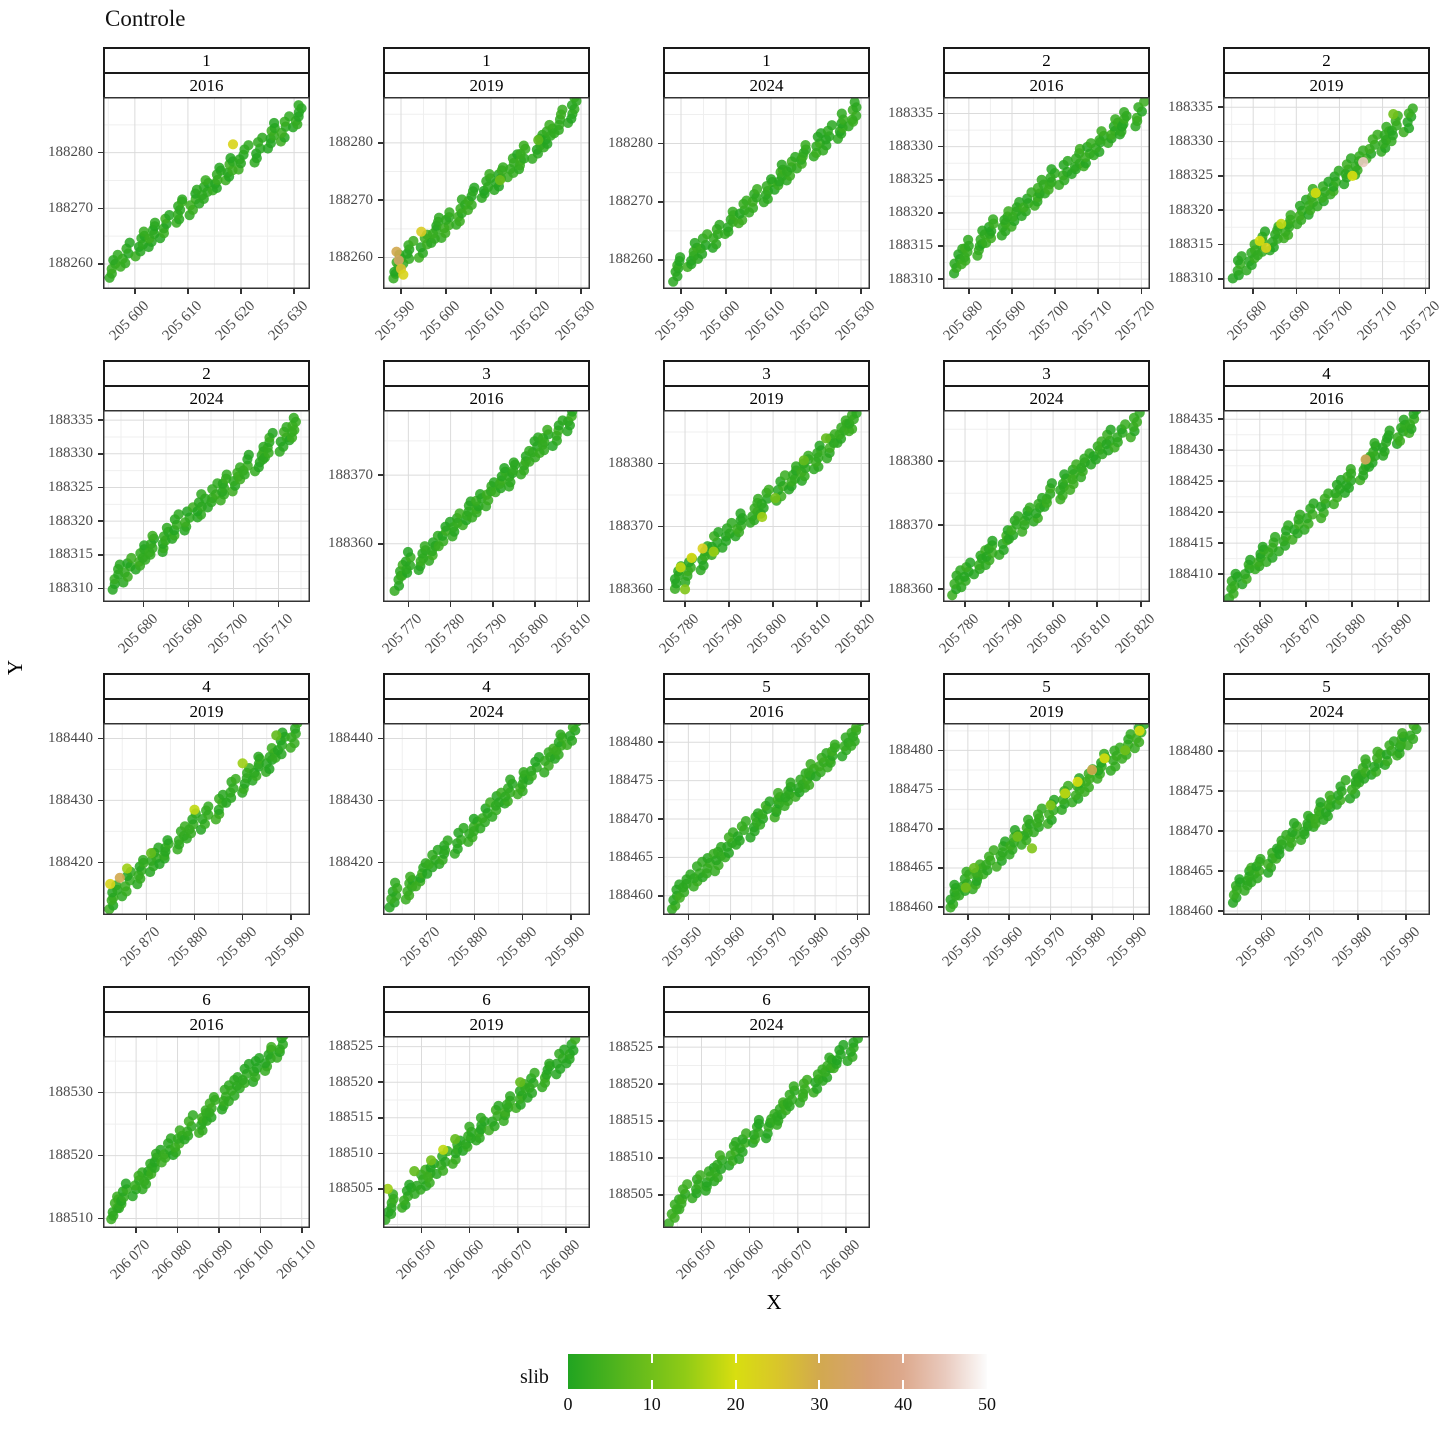 The width and height of the screenshot is (1440, 1440). Describe the element at coordinates (485, 321) in the screenshot. I see `x-tick-label: 205 610` at that location.